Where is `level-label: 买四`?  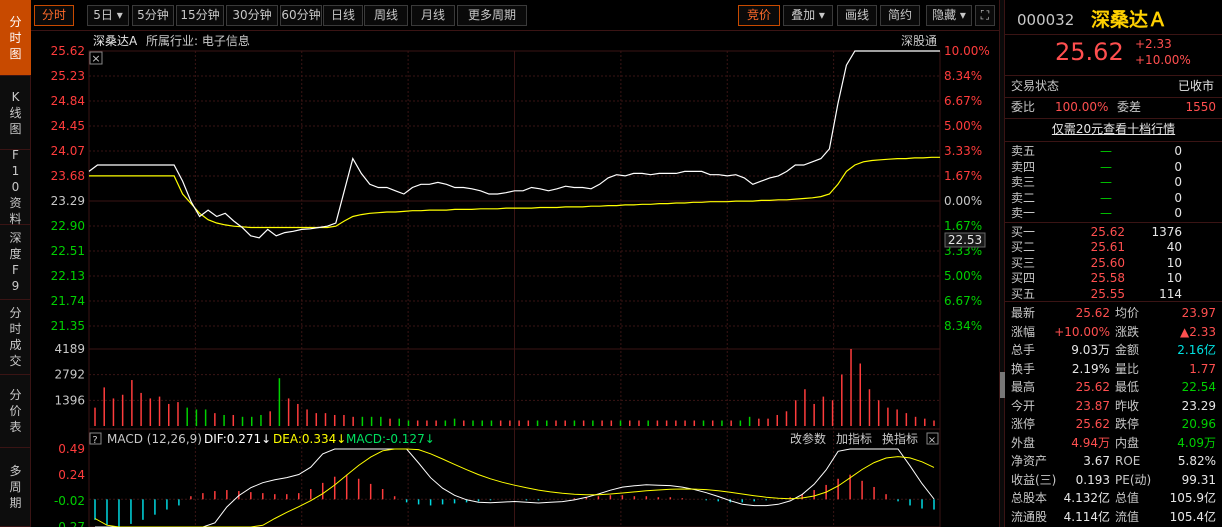
level-label: 买四 is located at coordinates (1023, 278).